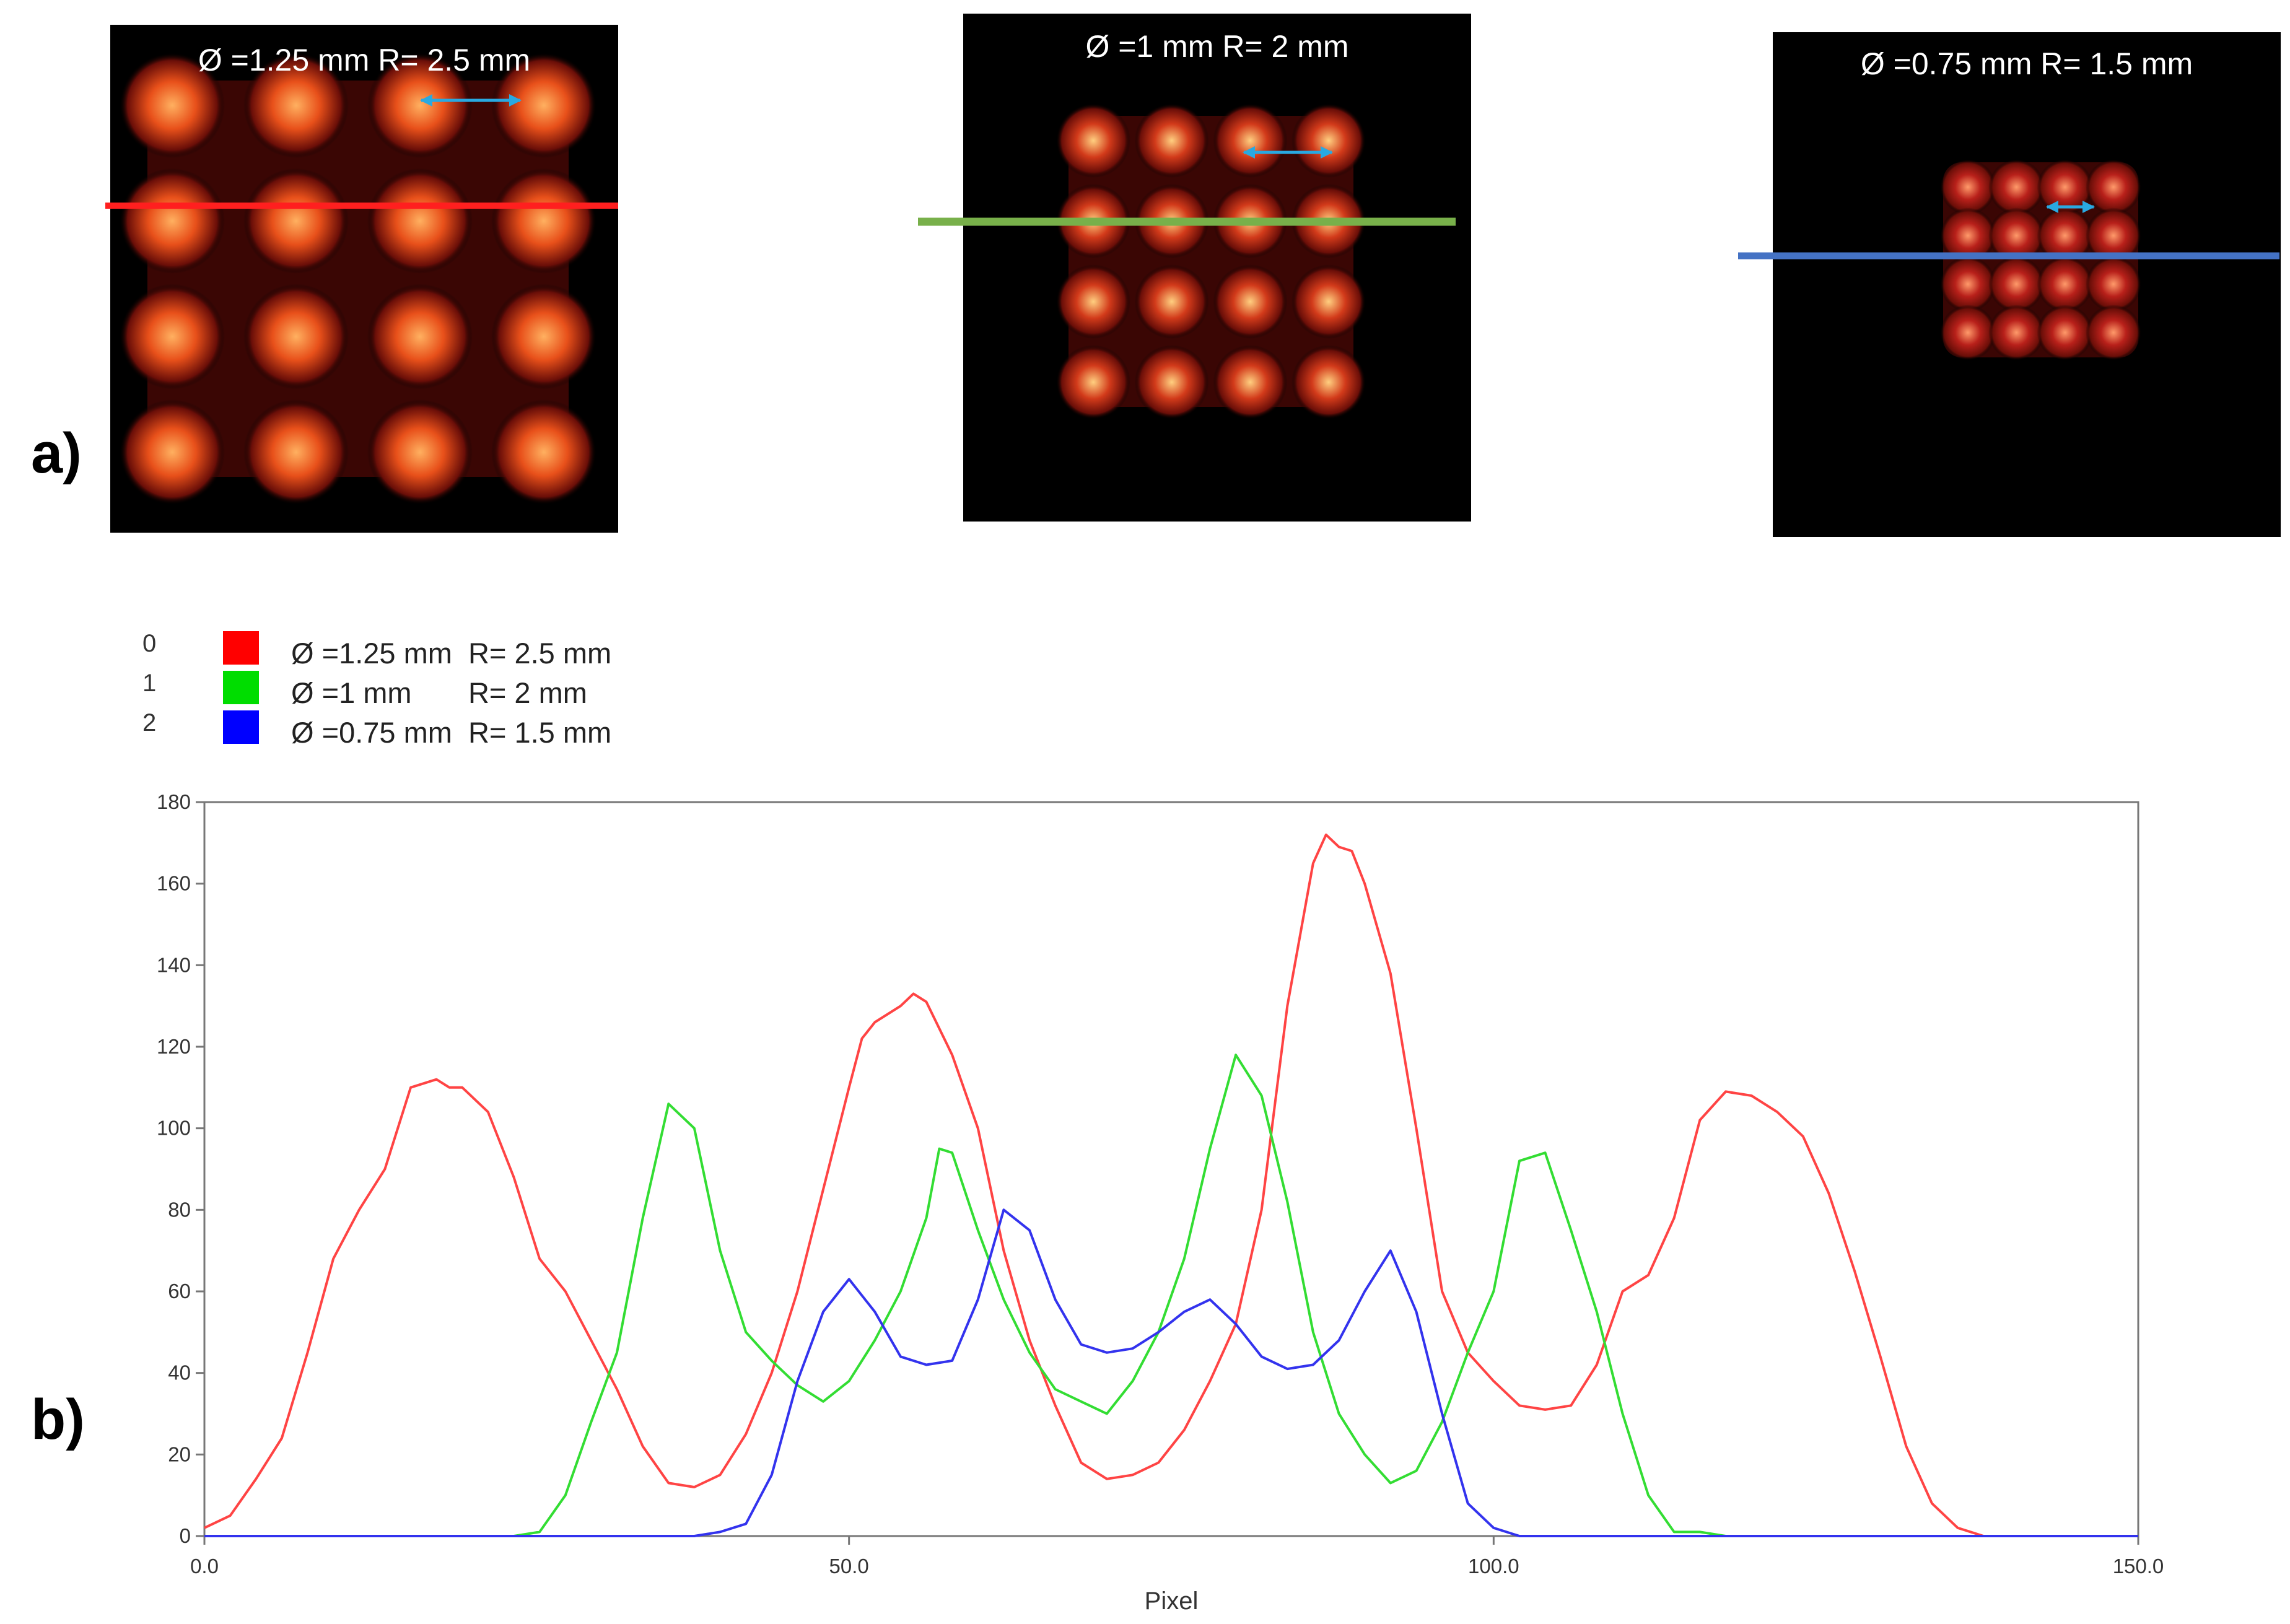 The height and width of the screenshot is (1624, 2290). I want to click on x-axis-title: Pixel, so click(1172, 1601).